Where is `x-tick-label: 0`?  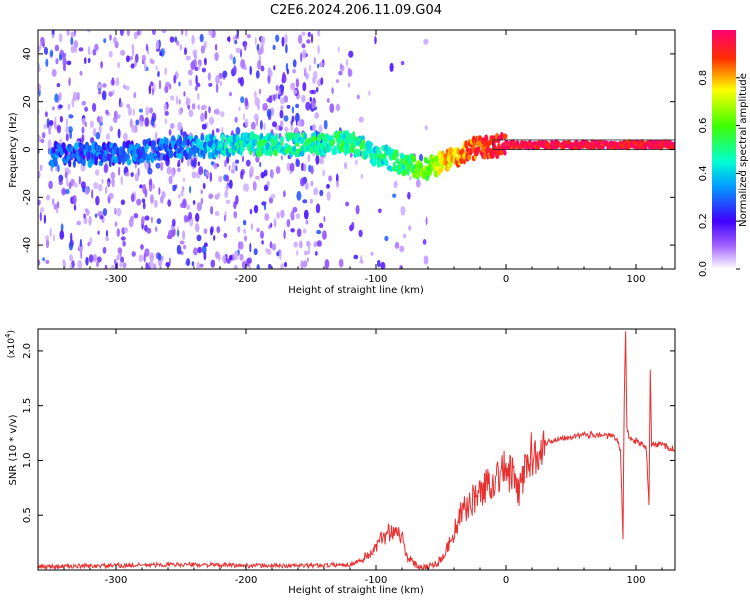 x-tick-label: 0 is located at coordinates (506, 279).